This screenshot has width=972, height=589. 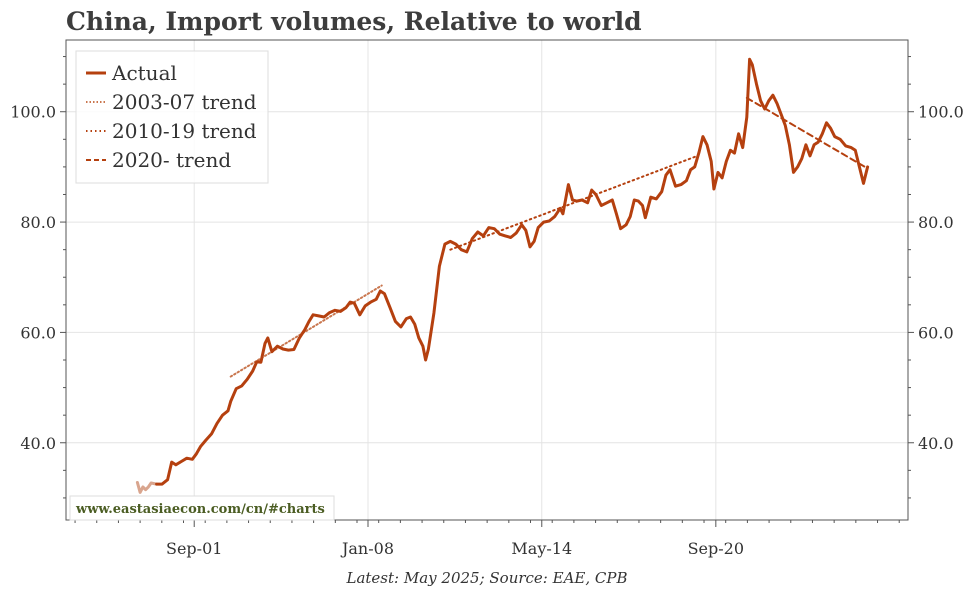 I want to click on legend-box, so click(x=172, y=117).